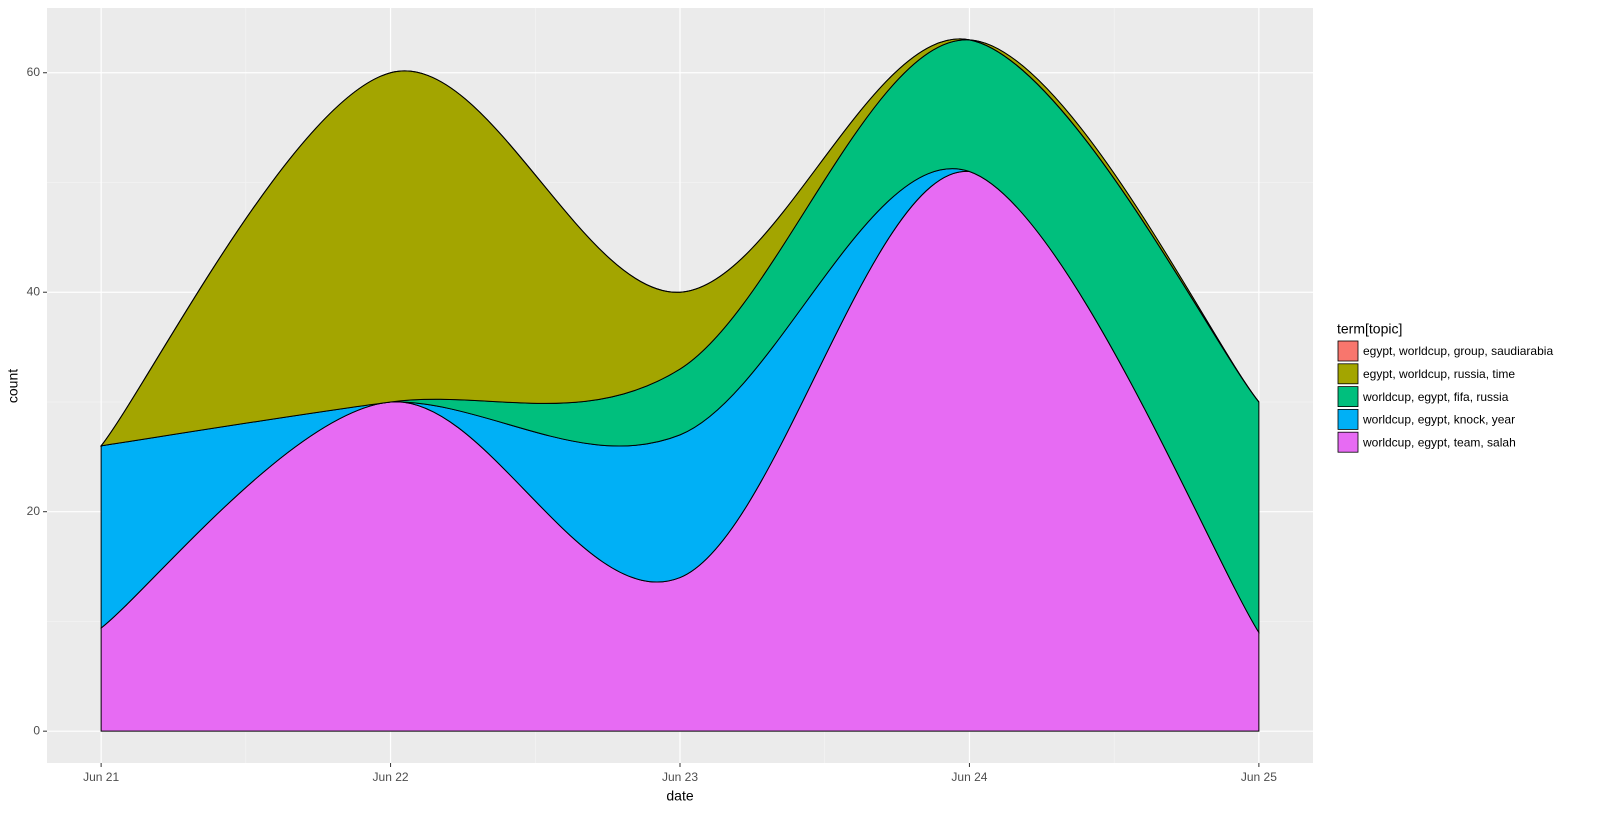 Image resolution: width=1597 pixels, height=821 pixels. What do you see at coordinates (34, 511) in the screenshot?
I see `y-tick-label: 20` at bounding box center [34, 511].